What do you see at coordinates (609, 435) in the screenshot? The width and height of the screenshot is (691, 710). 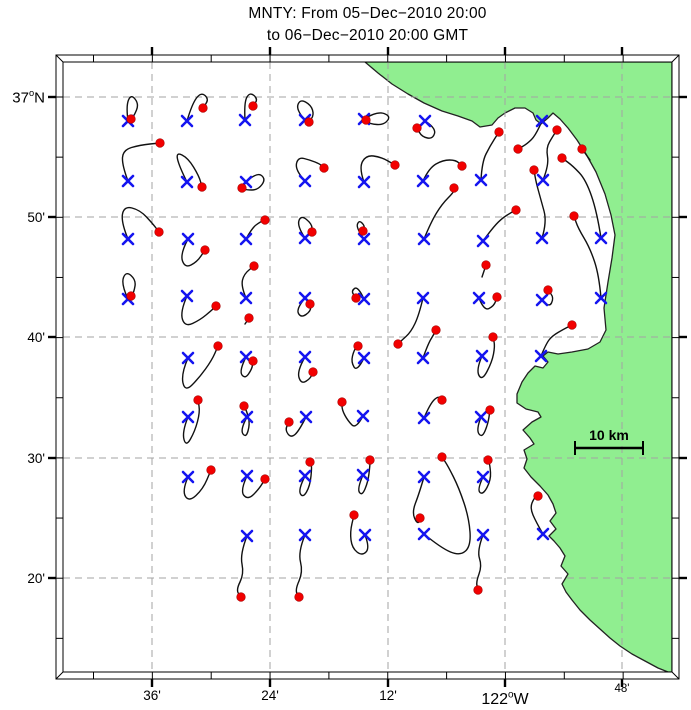 I see `scale-bar-label: 10 km` at bounding box center [609, 435].